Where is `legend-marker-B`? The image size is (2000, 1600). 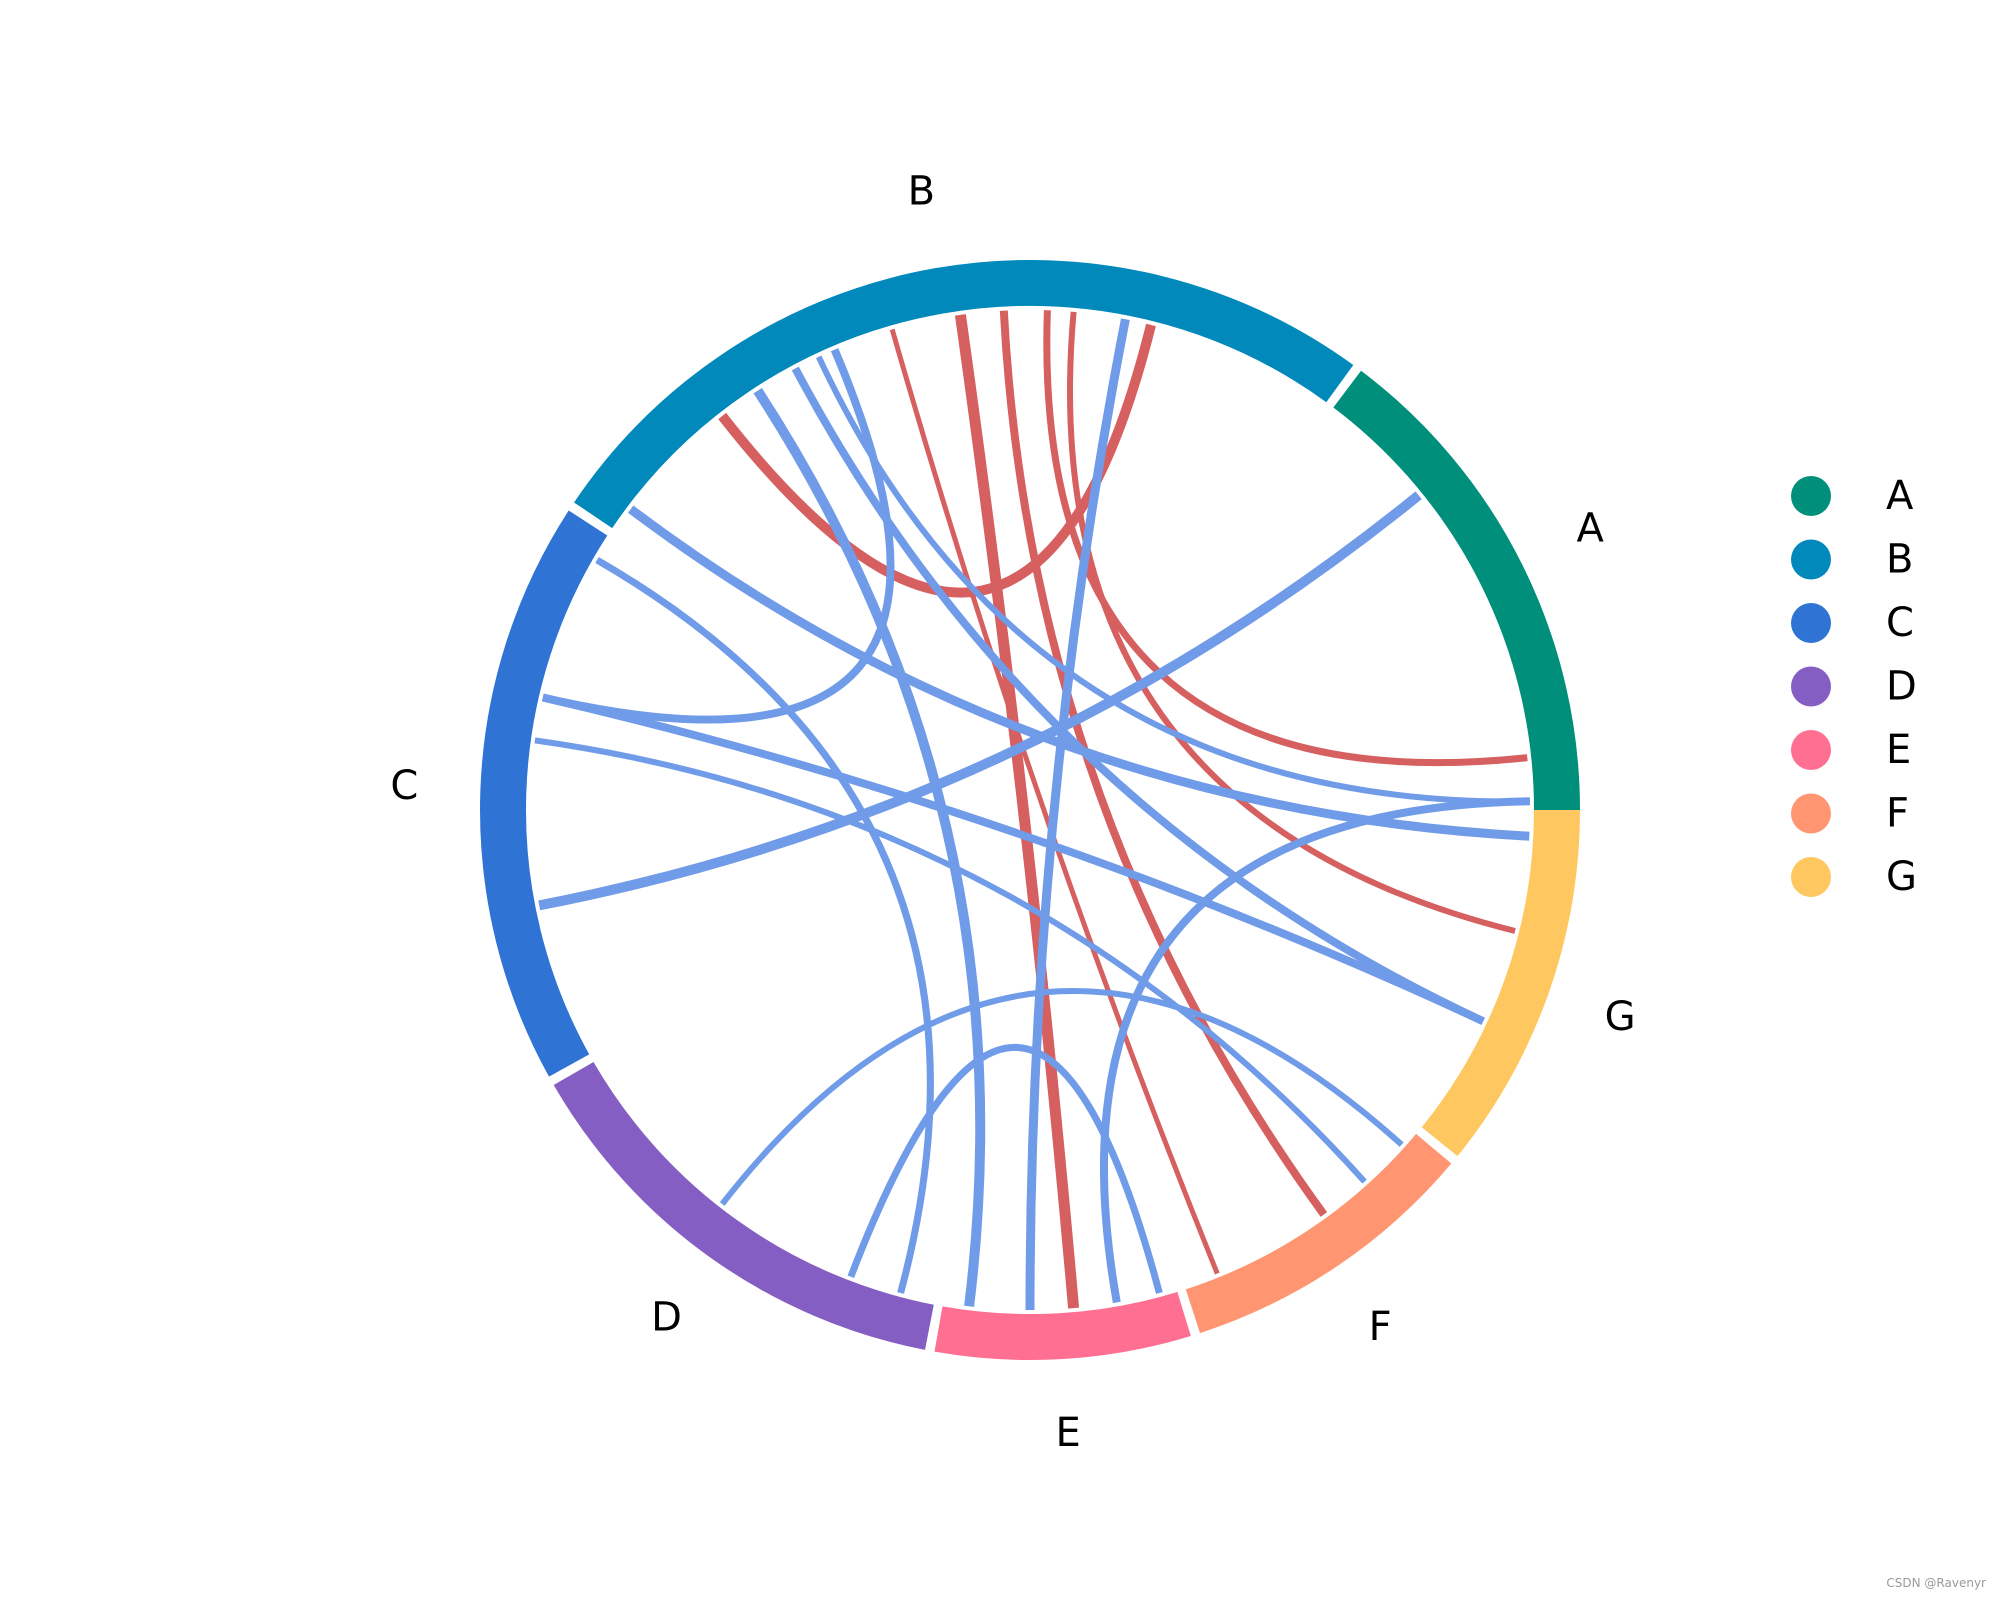
legend-marker-B is located at coordinates (1811, 559).